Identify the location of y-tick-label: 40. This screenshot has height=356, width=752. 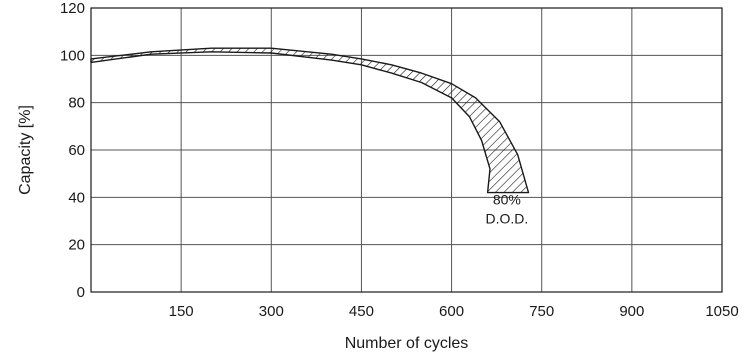
(76, 197).